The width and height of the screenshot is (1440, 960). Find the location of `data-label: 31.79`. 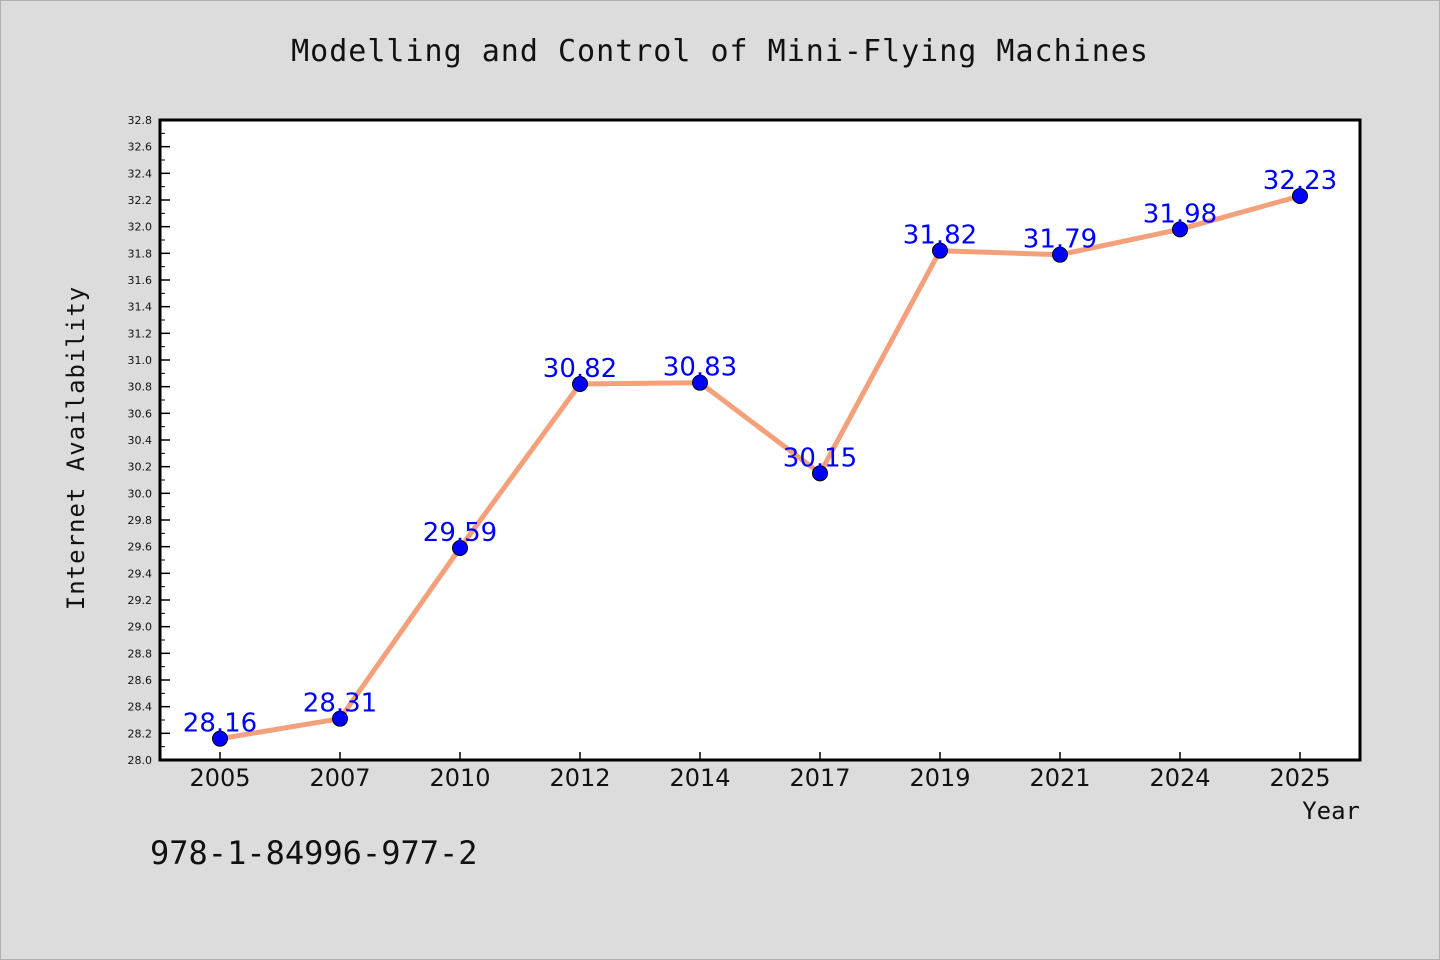

data-label: 31.79 is located at coordinates (1060, 240).